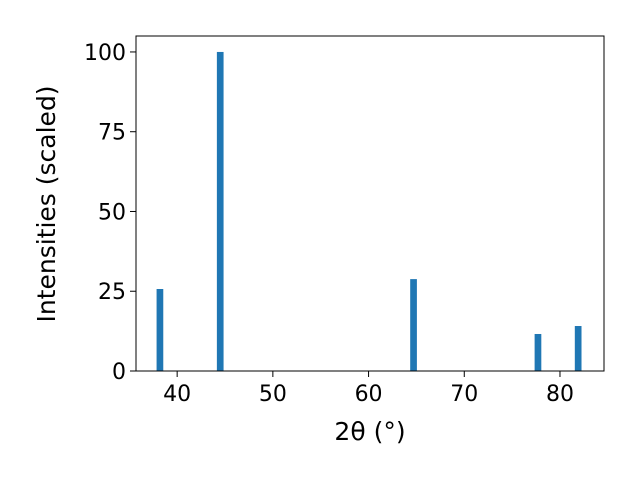 This screenshot has width=640, height=480. Describe the element at coordinates (112, 292) in the screenshot. I see `y-tick-label: 25` at that location.